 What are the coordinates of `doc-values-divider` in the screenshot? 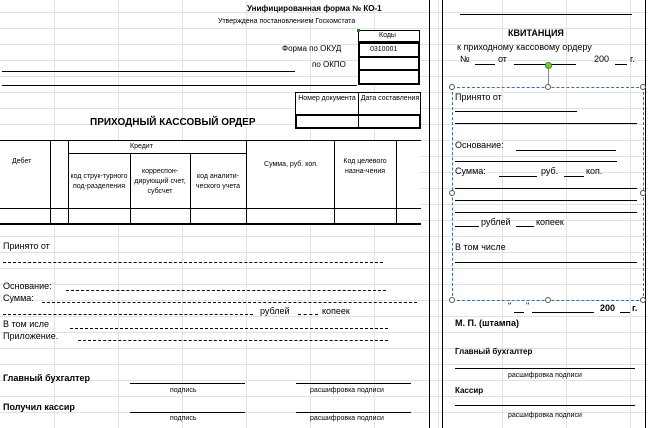 It's located at (358, 121).